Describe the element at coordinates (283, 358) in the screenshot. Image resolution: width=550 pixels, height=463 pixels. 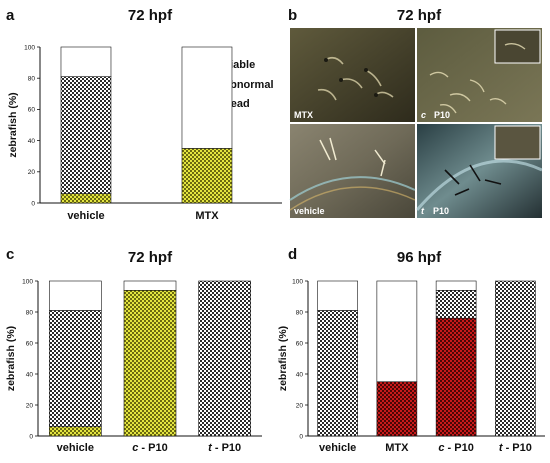
I see `chart-d-ylabel: zebrafish (%)` at that location.